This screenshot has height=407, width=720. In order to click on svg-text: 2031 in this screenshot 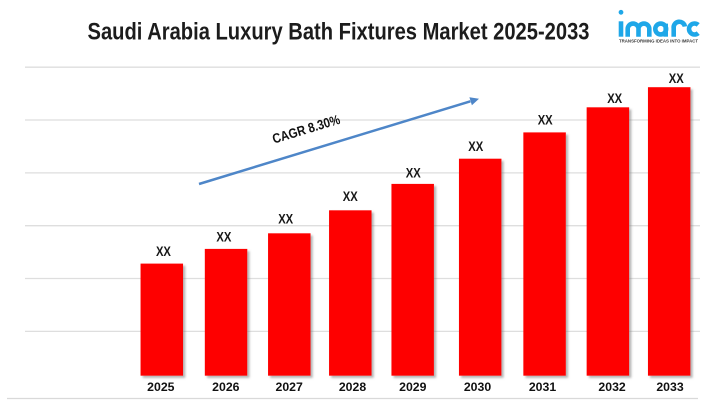, I will do `click(543, 387)`.